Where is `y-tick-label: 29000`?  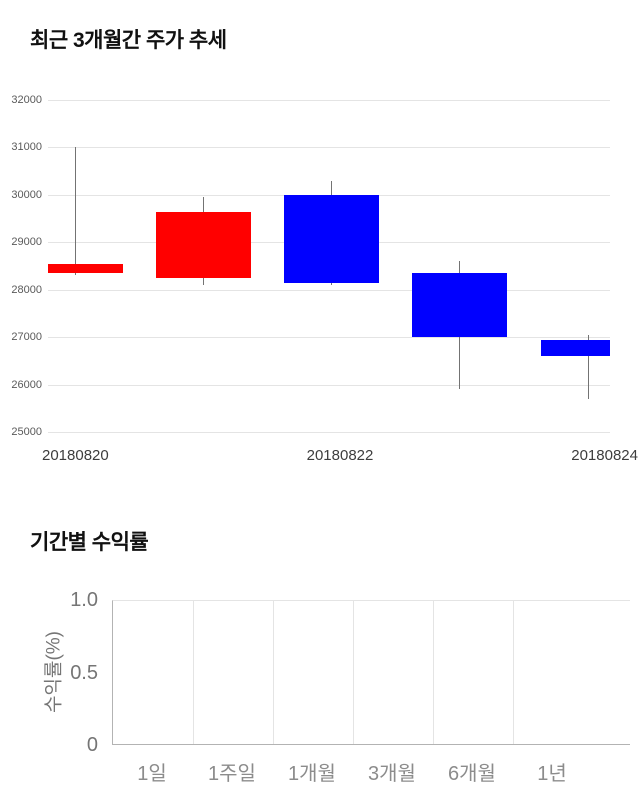
y-tick-label: 29000 is located at coordinates (26, 242).